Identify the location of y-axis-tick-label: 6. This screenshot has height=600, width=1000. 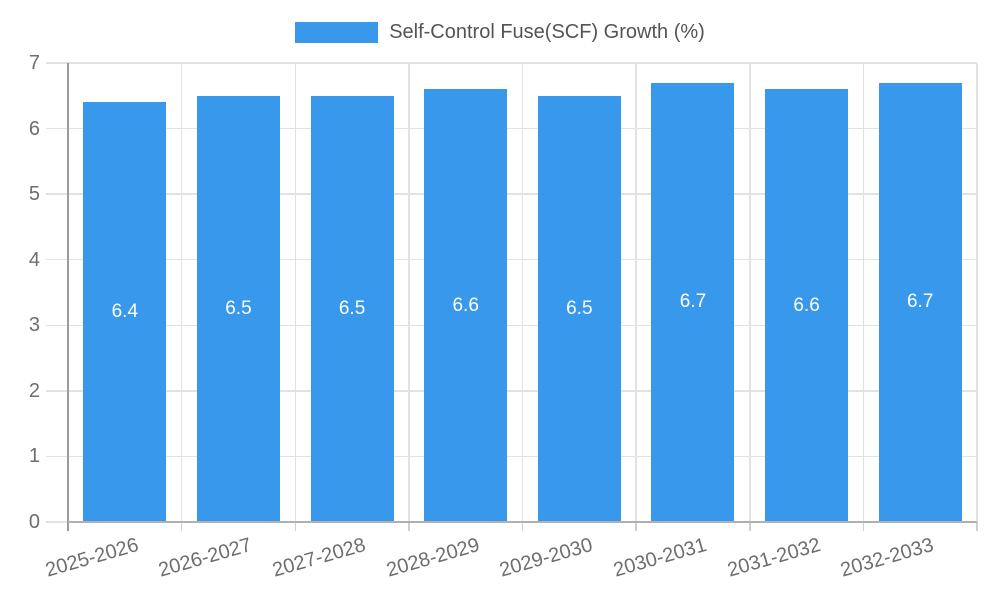
(34, 128).